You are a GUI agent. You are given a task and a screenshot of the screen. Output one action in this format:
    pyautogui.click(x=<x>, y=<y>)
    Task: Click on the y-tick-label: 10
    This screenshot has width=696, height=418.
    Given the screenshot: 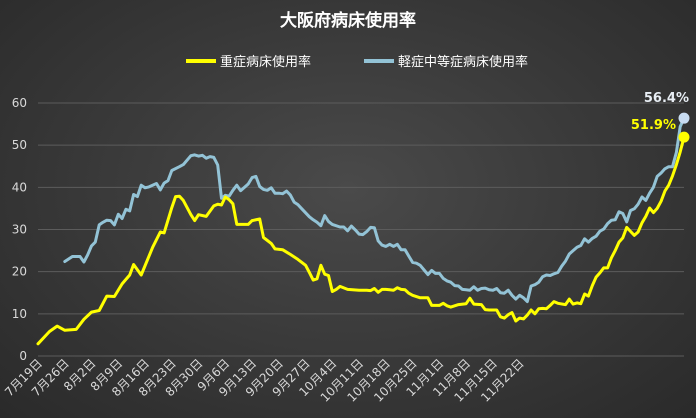 What is the action you would take?
    pyautogui.click(x=19, y=314)
    